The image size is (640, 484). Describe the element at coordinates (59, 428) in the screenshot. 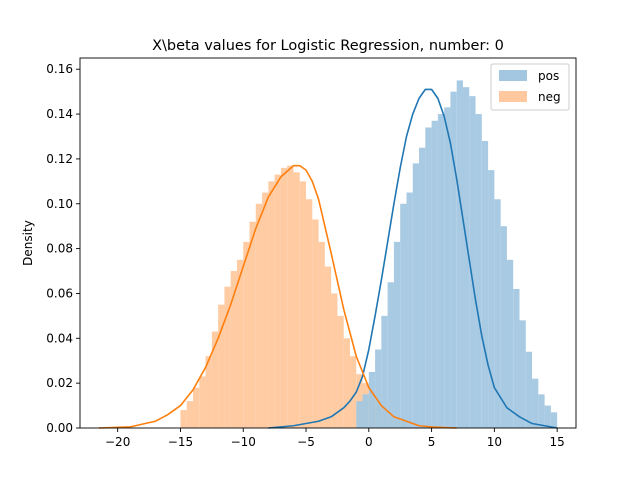

I see `y-tick-label: 0.00` at that location.